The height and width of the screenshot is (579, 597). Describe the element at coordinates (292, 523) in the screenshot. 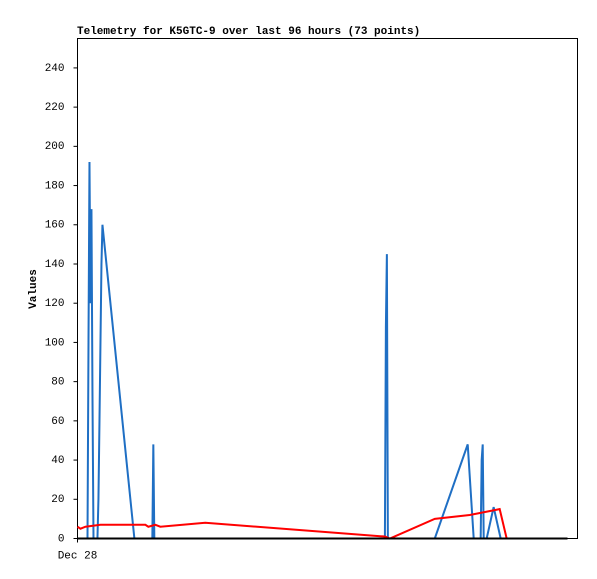

I see `data-line` at that location.